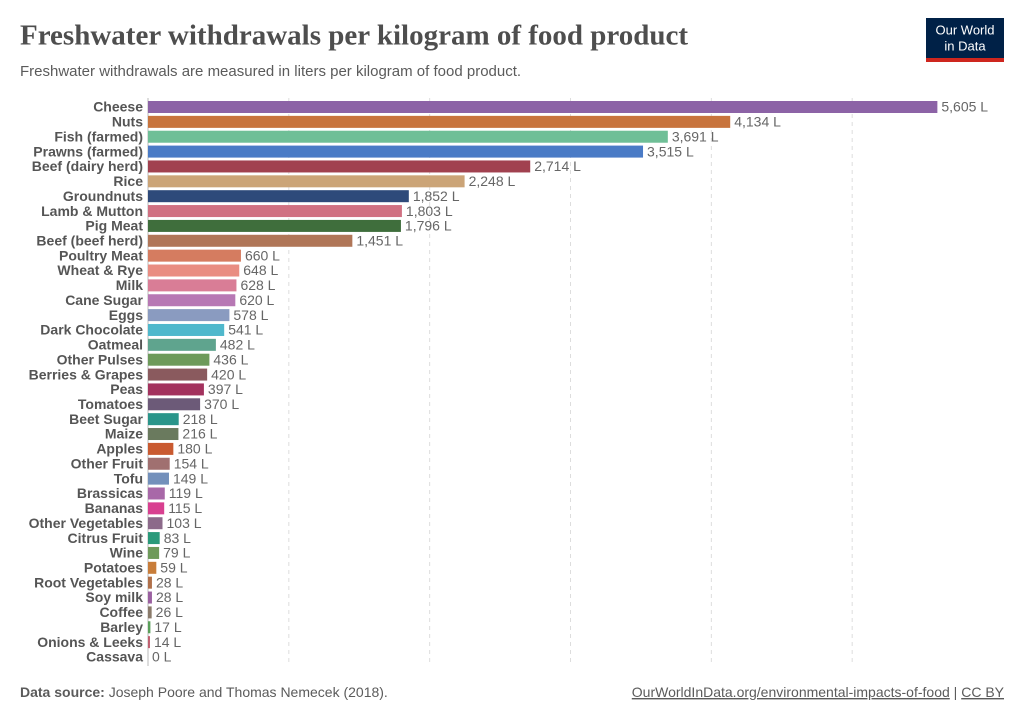 This screenshot has width=1024, height=723. What do you see at coordinates (190, 478) in the screenshot?
I see `value-label: 149 L` at bounding box center [190, 478].